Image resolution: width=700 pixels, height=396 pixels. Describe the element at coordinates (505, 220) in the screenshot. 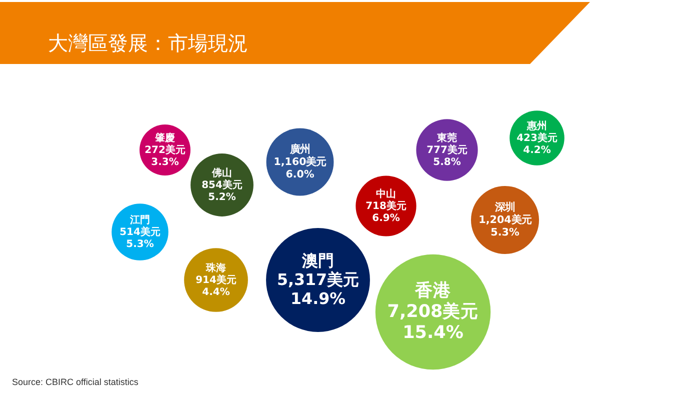

I see `data-label: 1,204美元` at that location.